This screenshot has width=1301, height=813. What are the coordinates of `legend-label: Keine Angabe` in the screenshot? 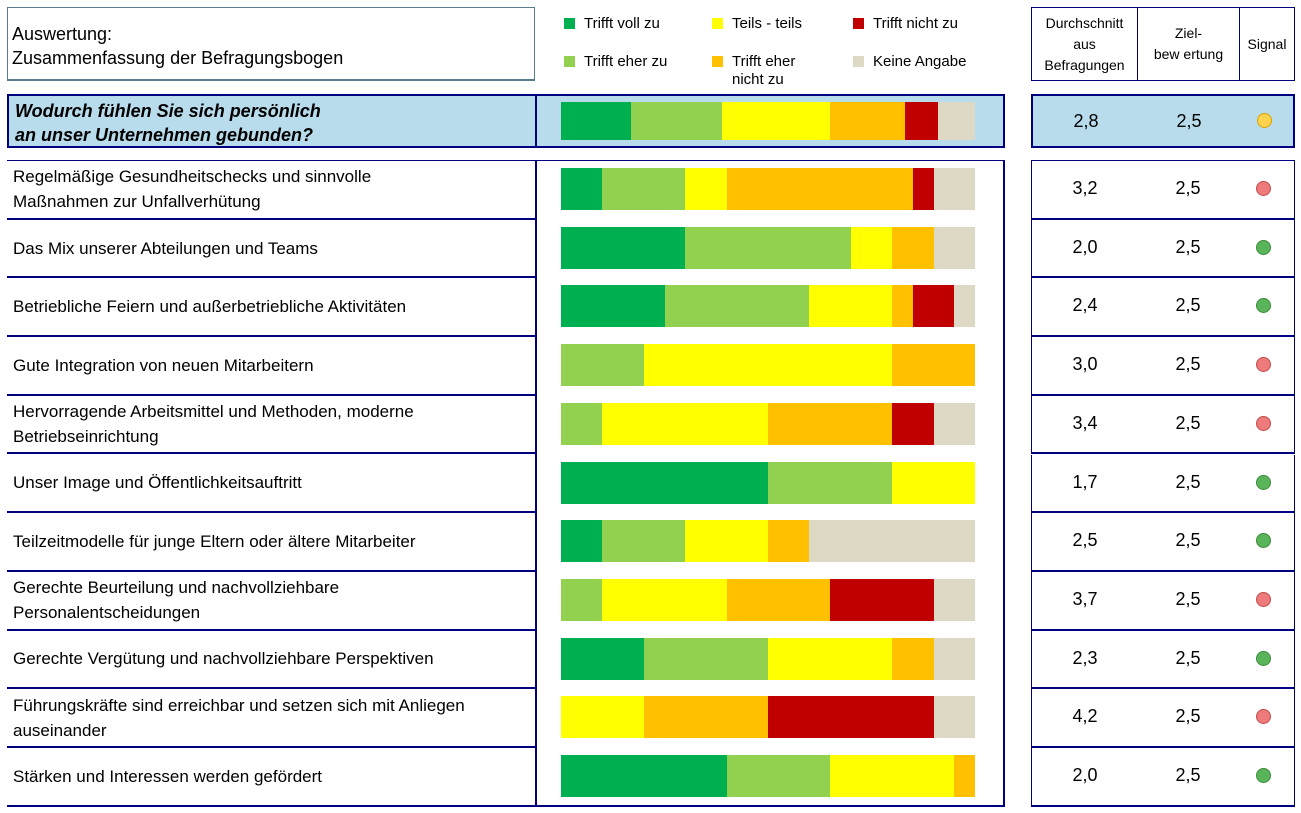 It's located at (920, 61).